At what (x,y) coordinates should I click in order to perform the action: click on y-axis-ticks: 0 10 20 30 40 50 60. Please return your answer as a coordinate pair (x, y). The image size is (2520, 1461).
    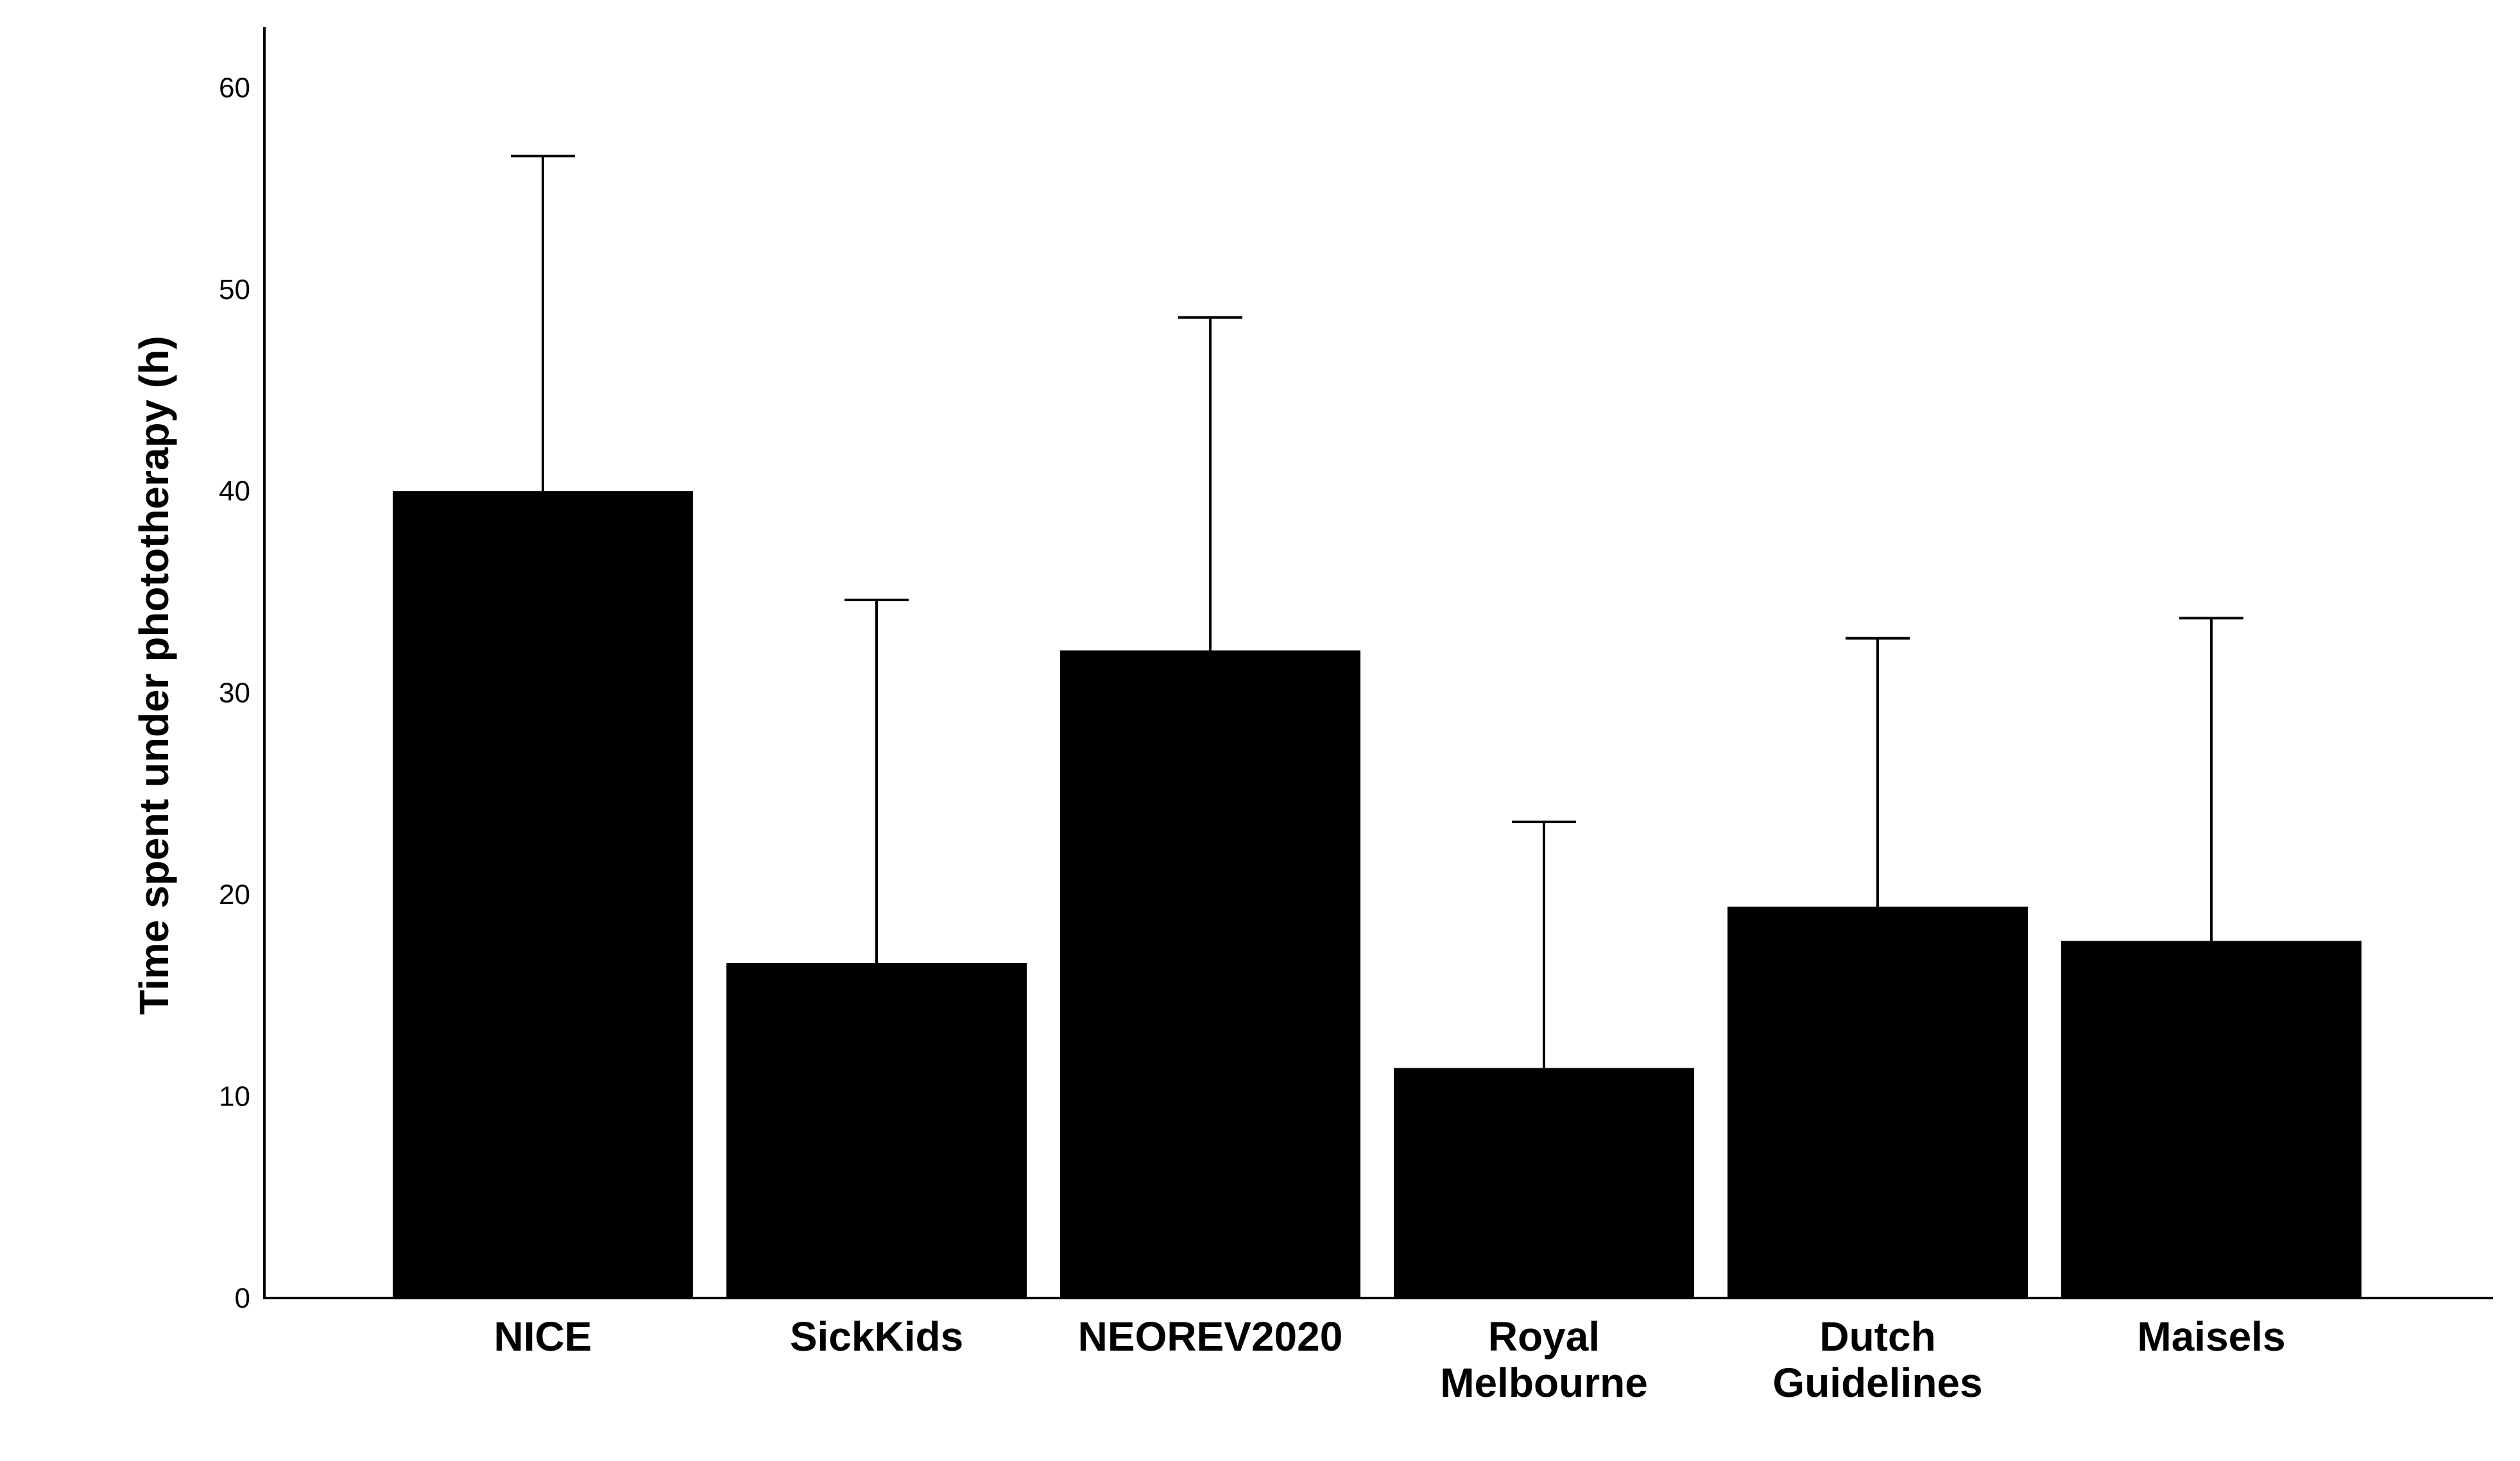
    Looking at the image, I should click on (234, 693).